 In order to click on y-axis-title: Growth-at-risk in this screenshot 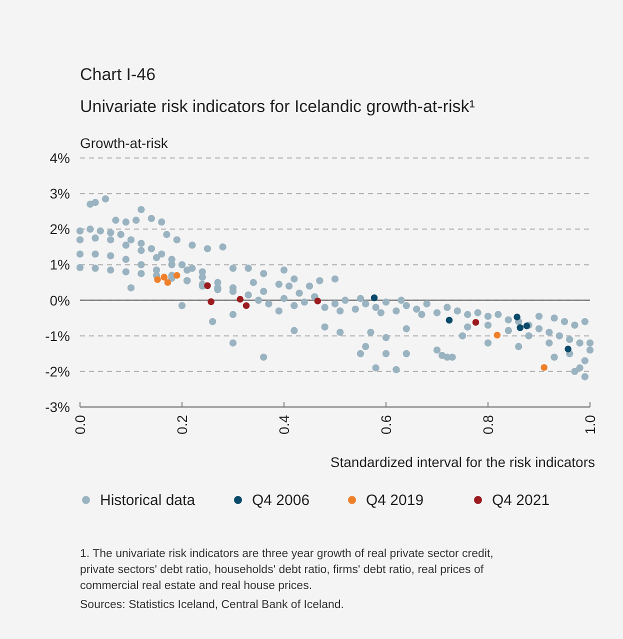, I will do `click(124, 143)`.